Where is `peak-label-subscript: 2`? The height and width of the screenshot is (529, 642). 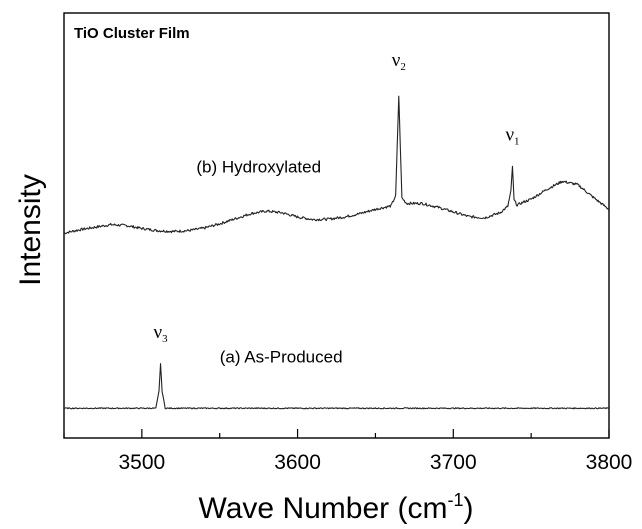 peak-label-subscript: 2 is located at coordinates (403, 67).